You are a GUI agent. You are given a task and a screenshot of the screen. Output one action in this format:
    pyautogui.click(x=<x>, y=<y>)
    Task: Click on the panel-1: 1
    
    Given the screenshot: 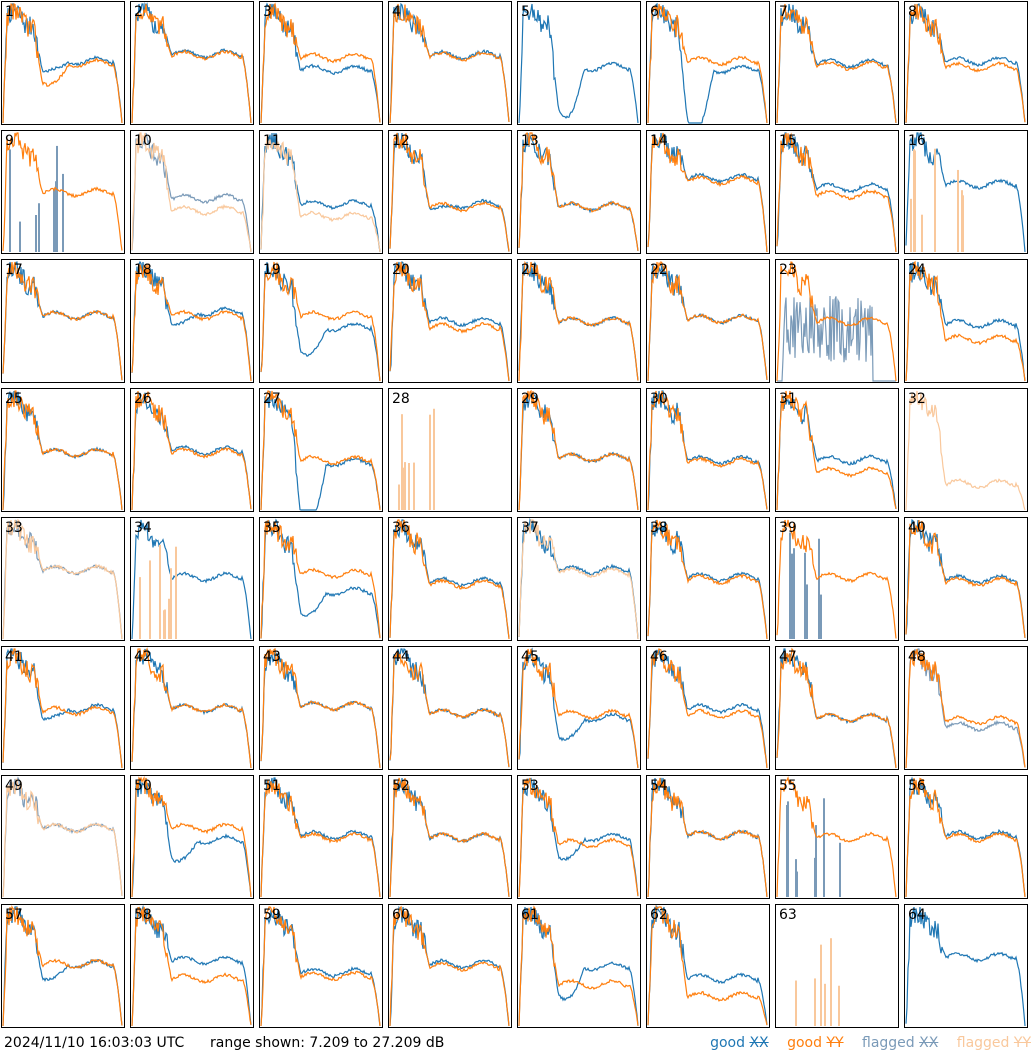 What is the action you would take?
    pyautogui.click(x=63, y=63)
    